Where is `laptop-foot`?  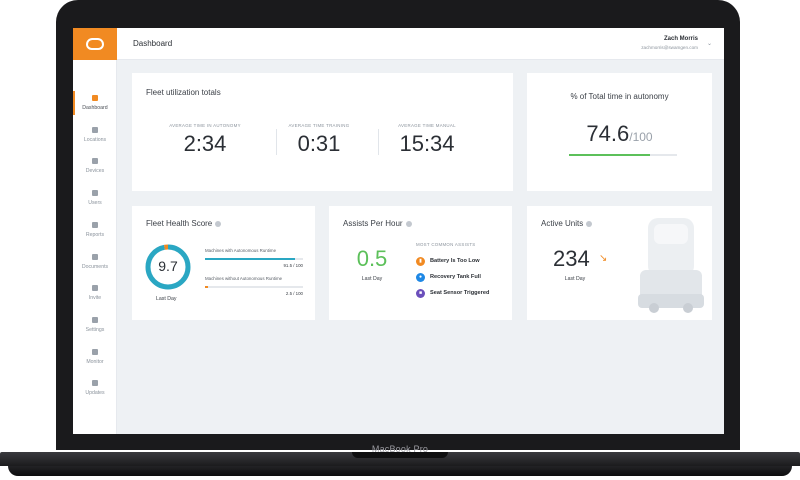
laptop-foot is located at coordinates (400, 471).